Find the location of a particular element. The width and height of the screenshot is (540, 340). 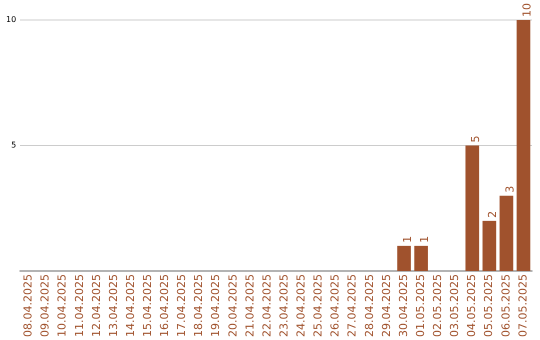

x-tick-label: 05.05.2025 is located at coordinates (489, 306).